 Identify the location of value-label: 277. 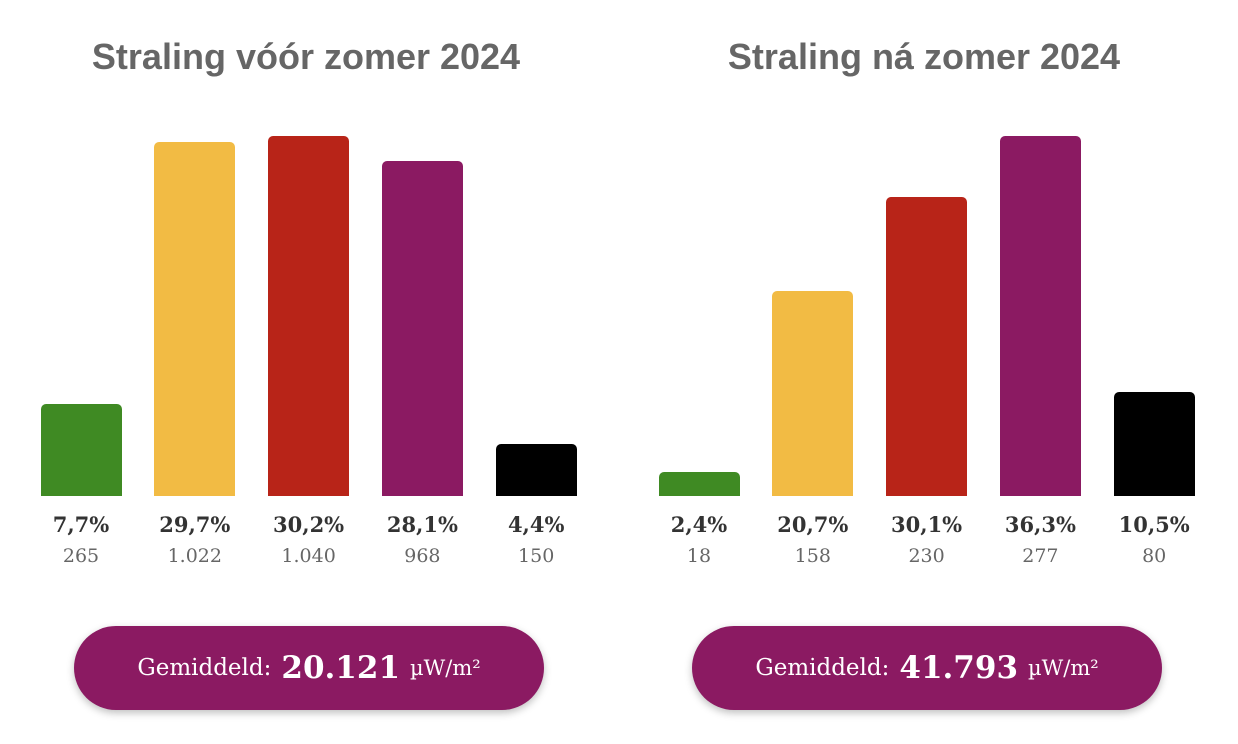
(1040, 556).